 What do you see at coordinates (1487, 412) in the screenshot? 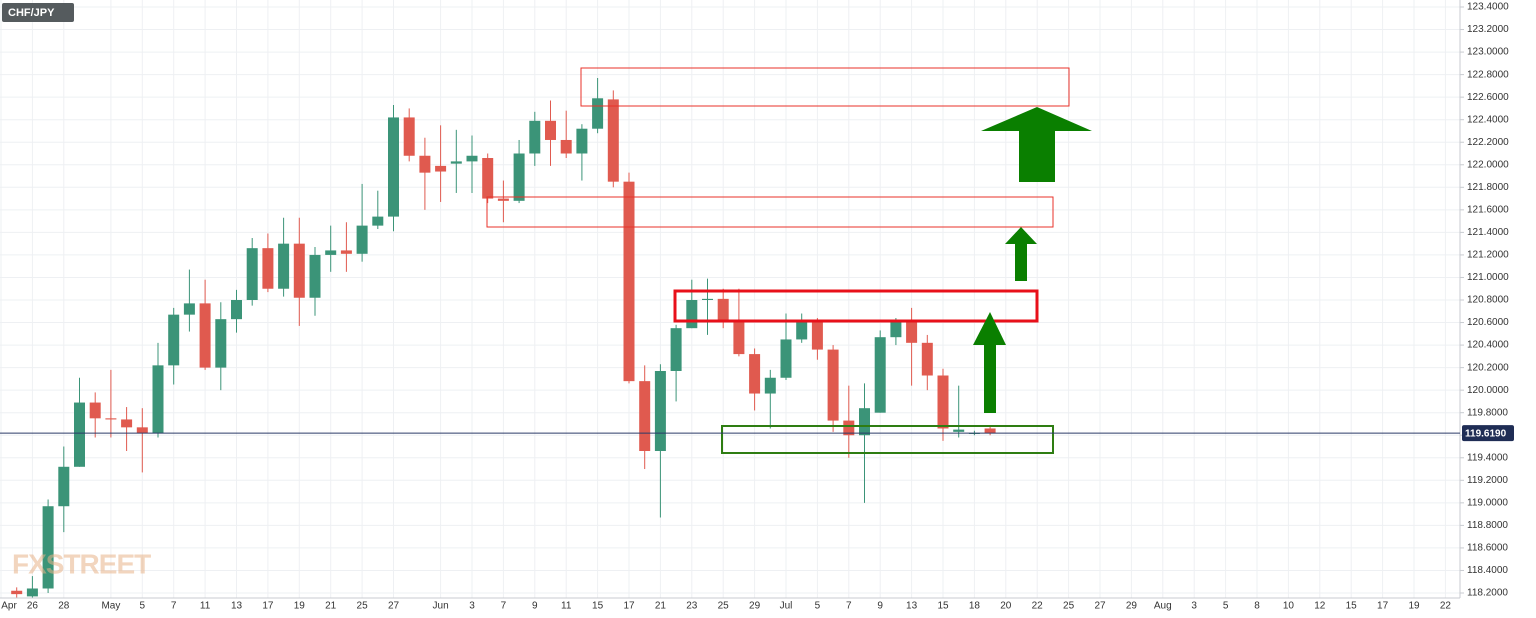
I see `y-tick-label: 119.8000` at bounding box center [1487, 412].